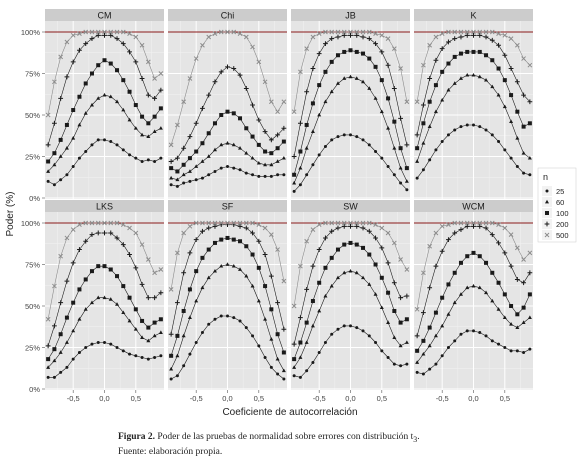  What do you see at coordinates (228, 207) in the screenshot?
I see `panel-title: SF` at bounding box center [228, 207].